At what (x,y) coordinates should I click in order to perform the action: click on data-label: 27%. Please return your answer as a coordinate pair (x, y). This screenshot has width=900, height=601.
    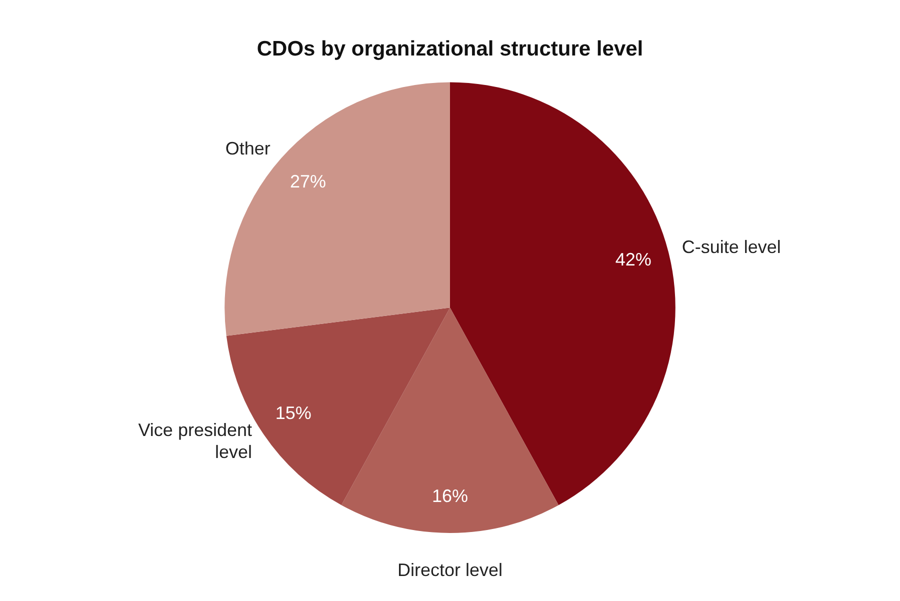
    Looking at the image, I should click on (308, 181).